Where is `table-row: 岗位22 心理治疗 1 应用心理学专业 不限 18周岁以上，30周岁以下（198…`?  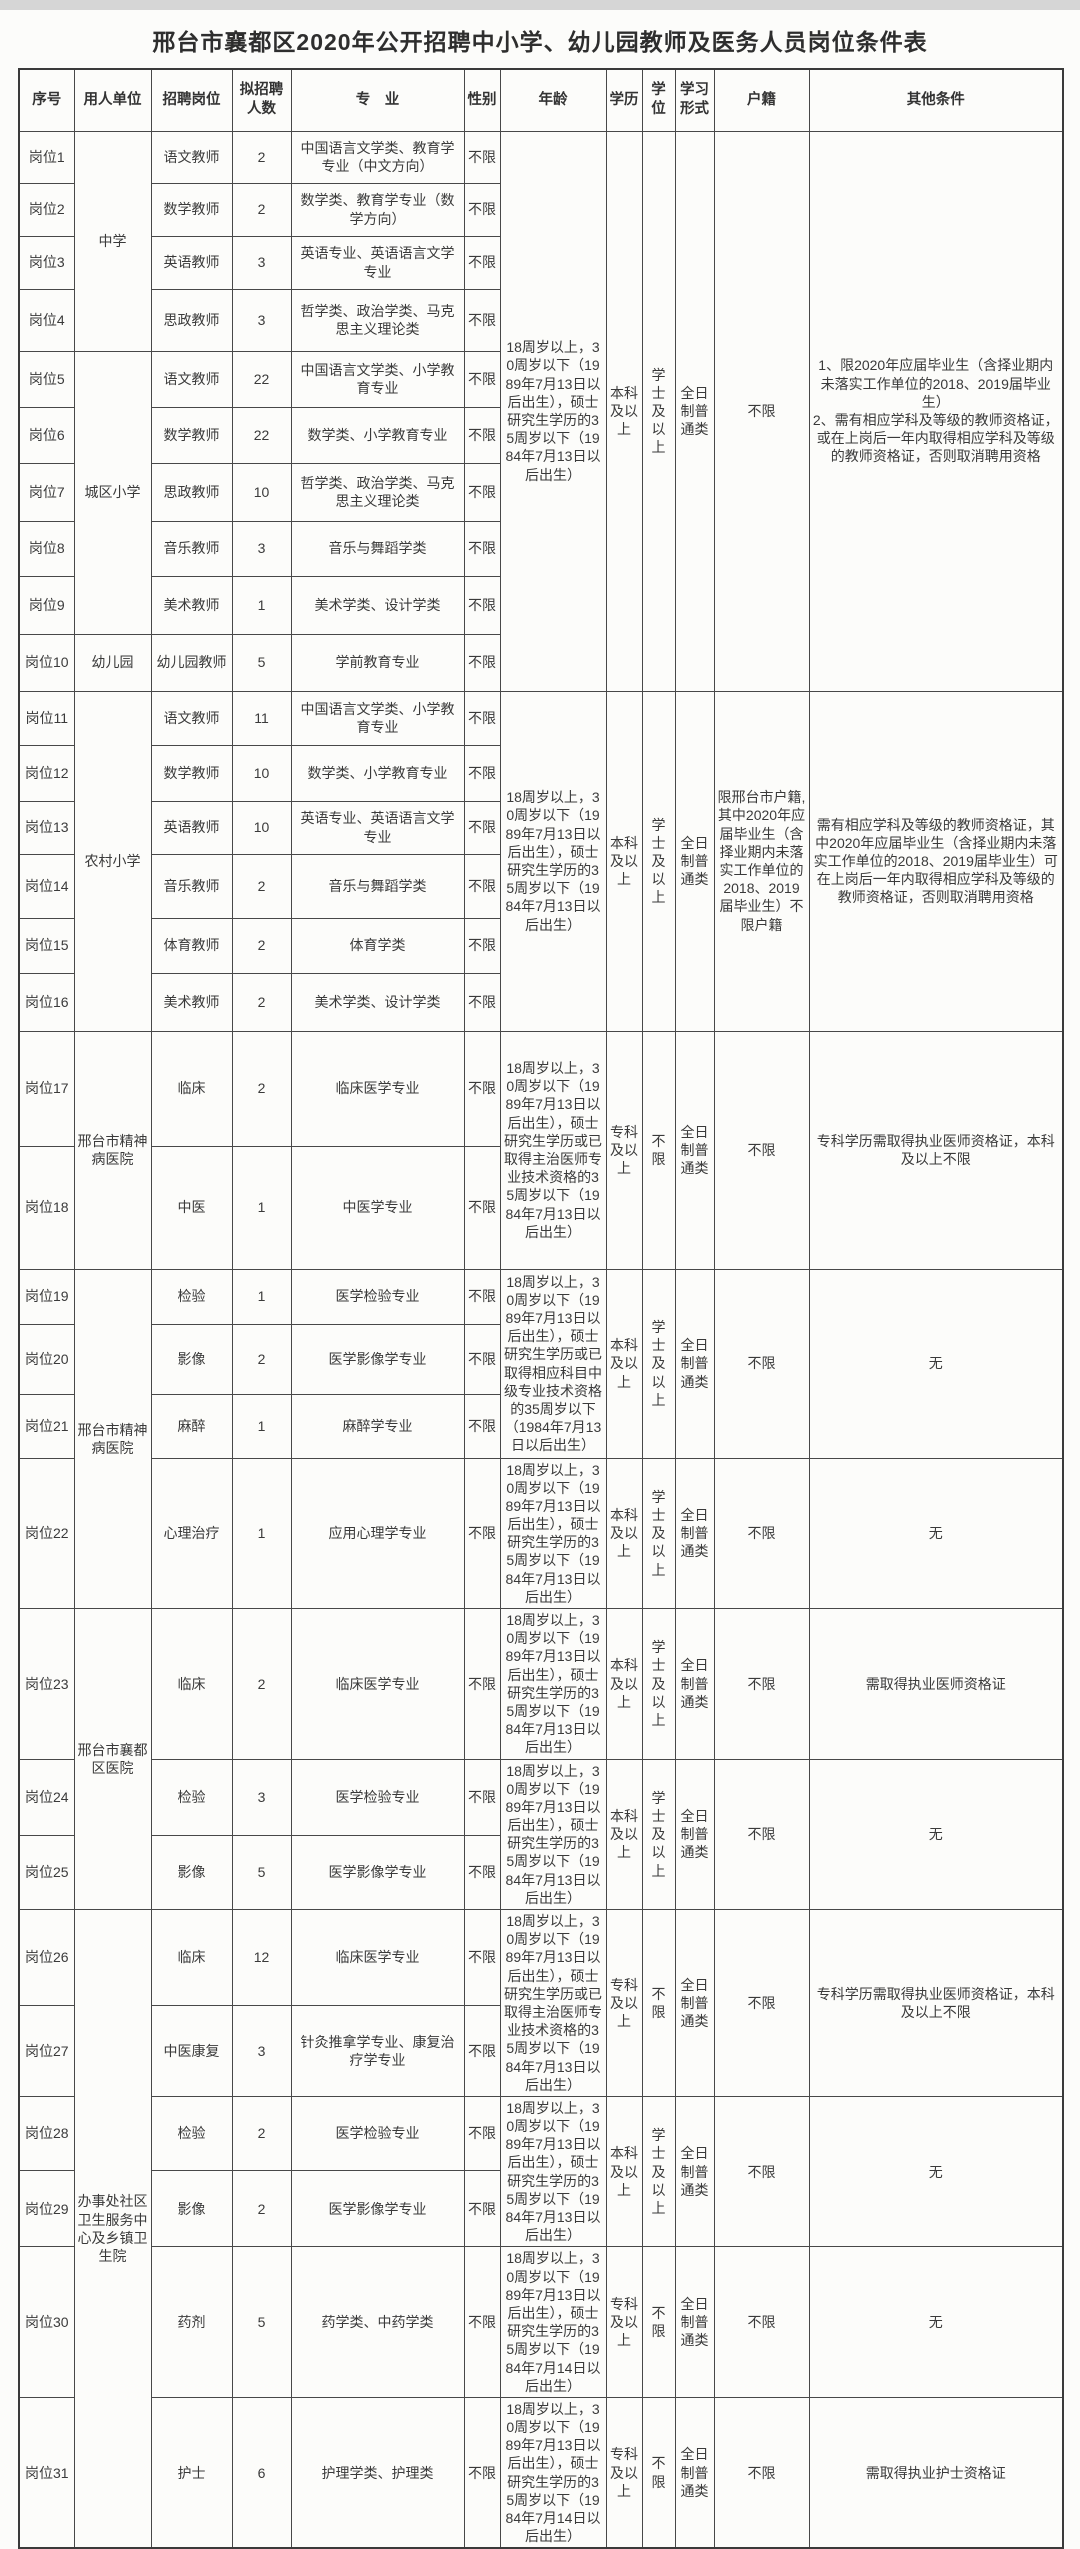 table-row: 岗位22 心理治疗 1 应用心理学专业 不限 18周岁以上，30周岁以下（198… is located at coordinates (541, 1533).